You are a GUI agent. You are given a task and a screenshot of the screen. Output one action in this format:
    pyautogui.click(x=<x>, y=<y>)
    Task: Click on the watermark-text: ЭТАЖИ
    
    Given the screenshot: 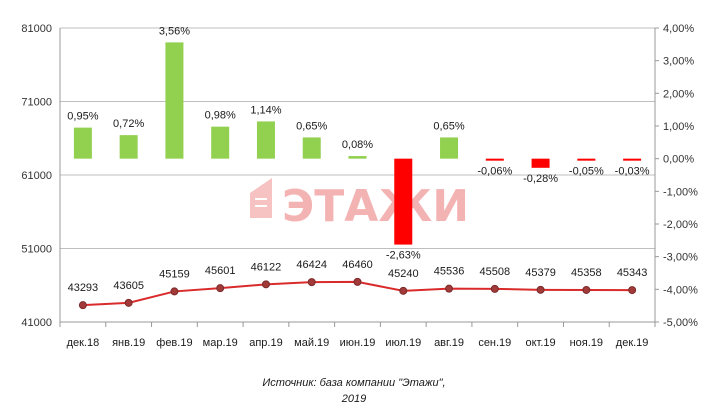 What is the action you would take?
    pyautogui.click(x=375, y=206)
    